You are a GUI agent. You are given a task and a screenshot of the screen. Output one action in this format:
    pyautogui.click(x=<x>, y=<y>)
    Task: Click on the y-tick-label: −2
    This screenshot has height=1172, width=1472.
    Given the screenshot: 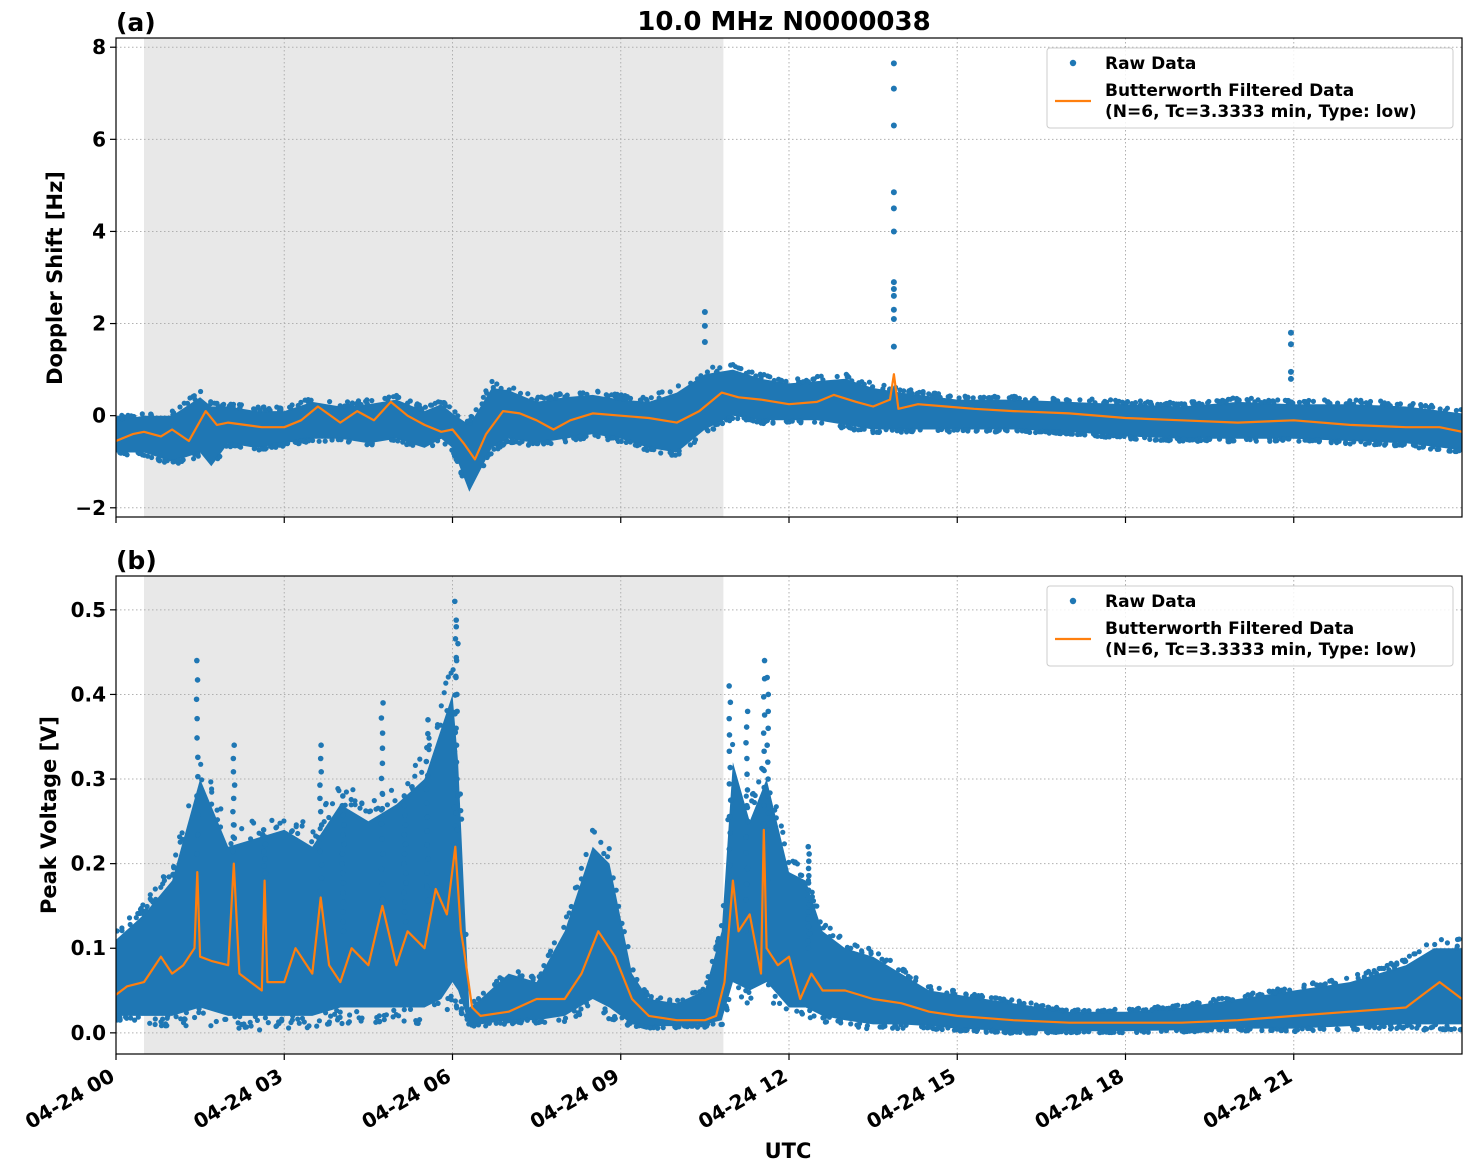 What is the action you would take?
    pyautogui.click(x=90, y=508)
    